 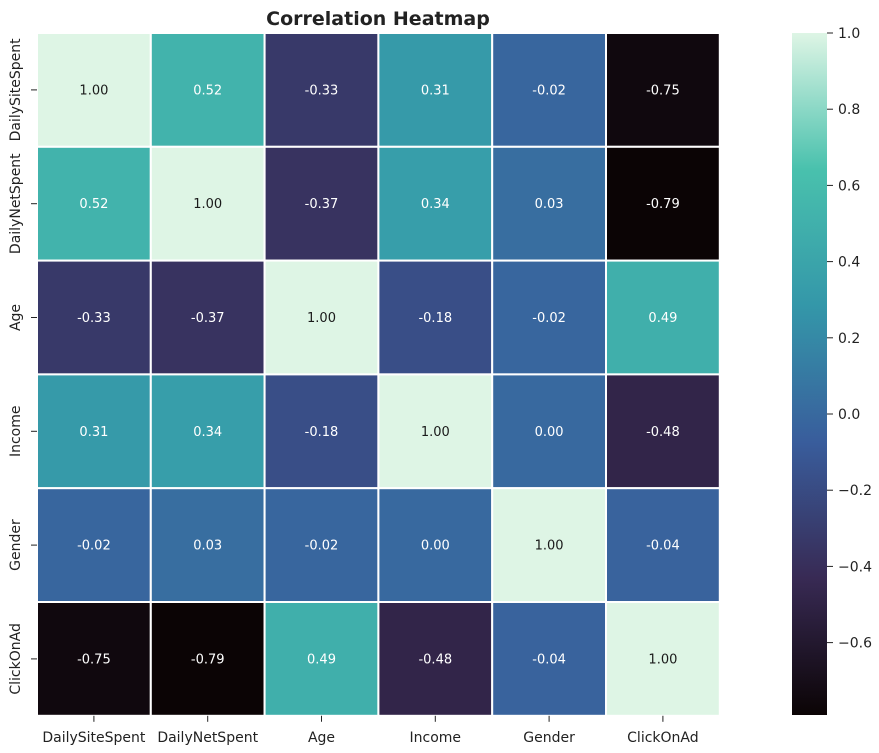 I want to click on colorbar-gradient, so click(x=809, y=374).